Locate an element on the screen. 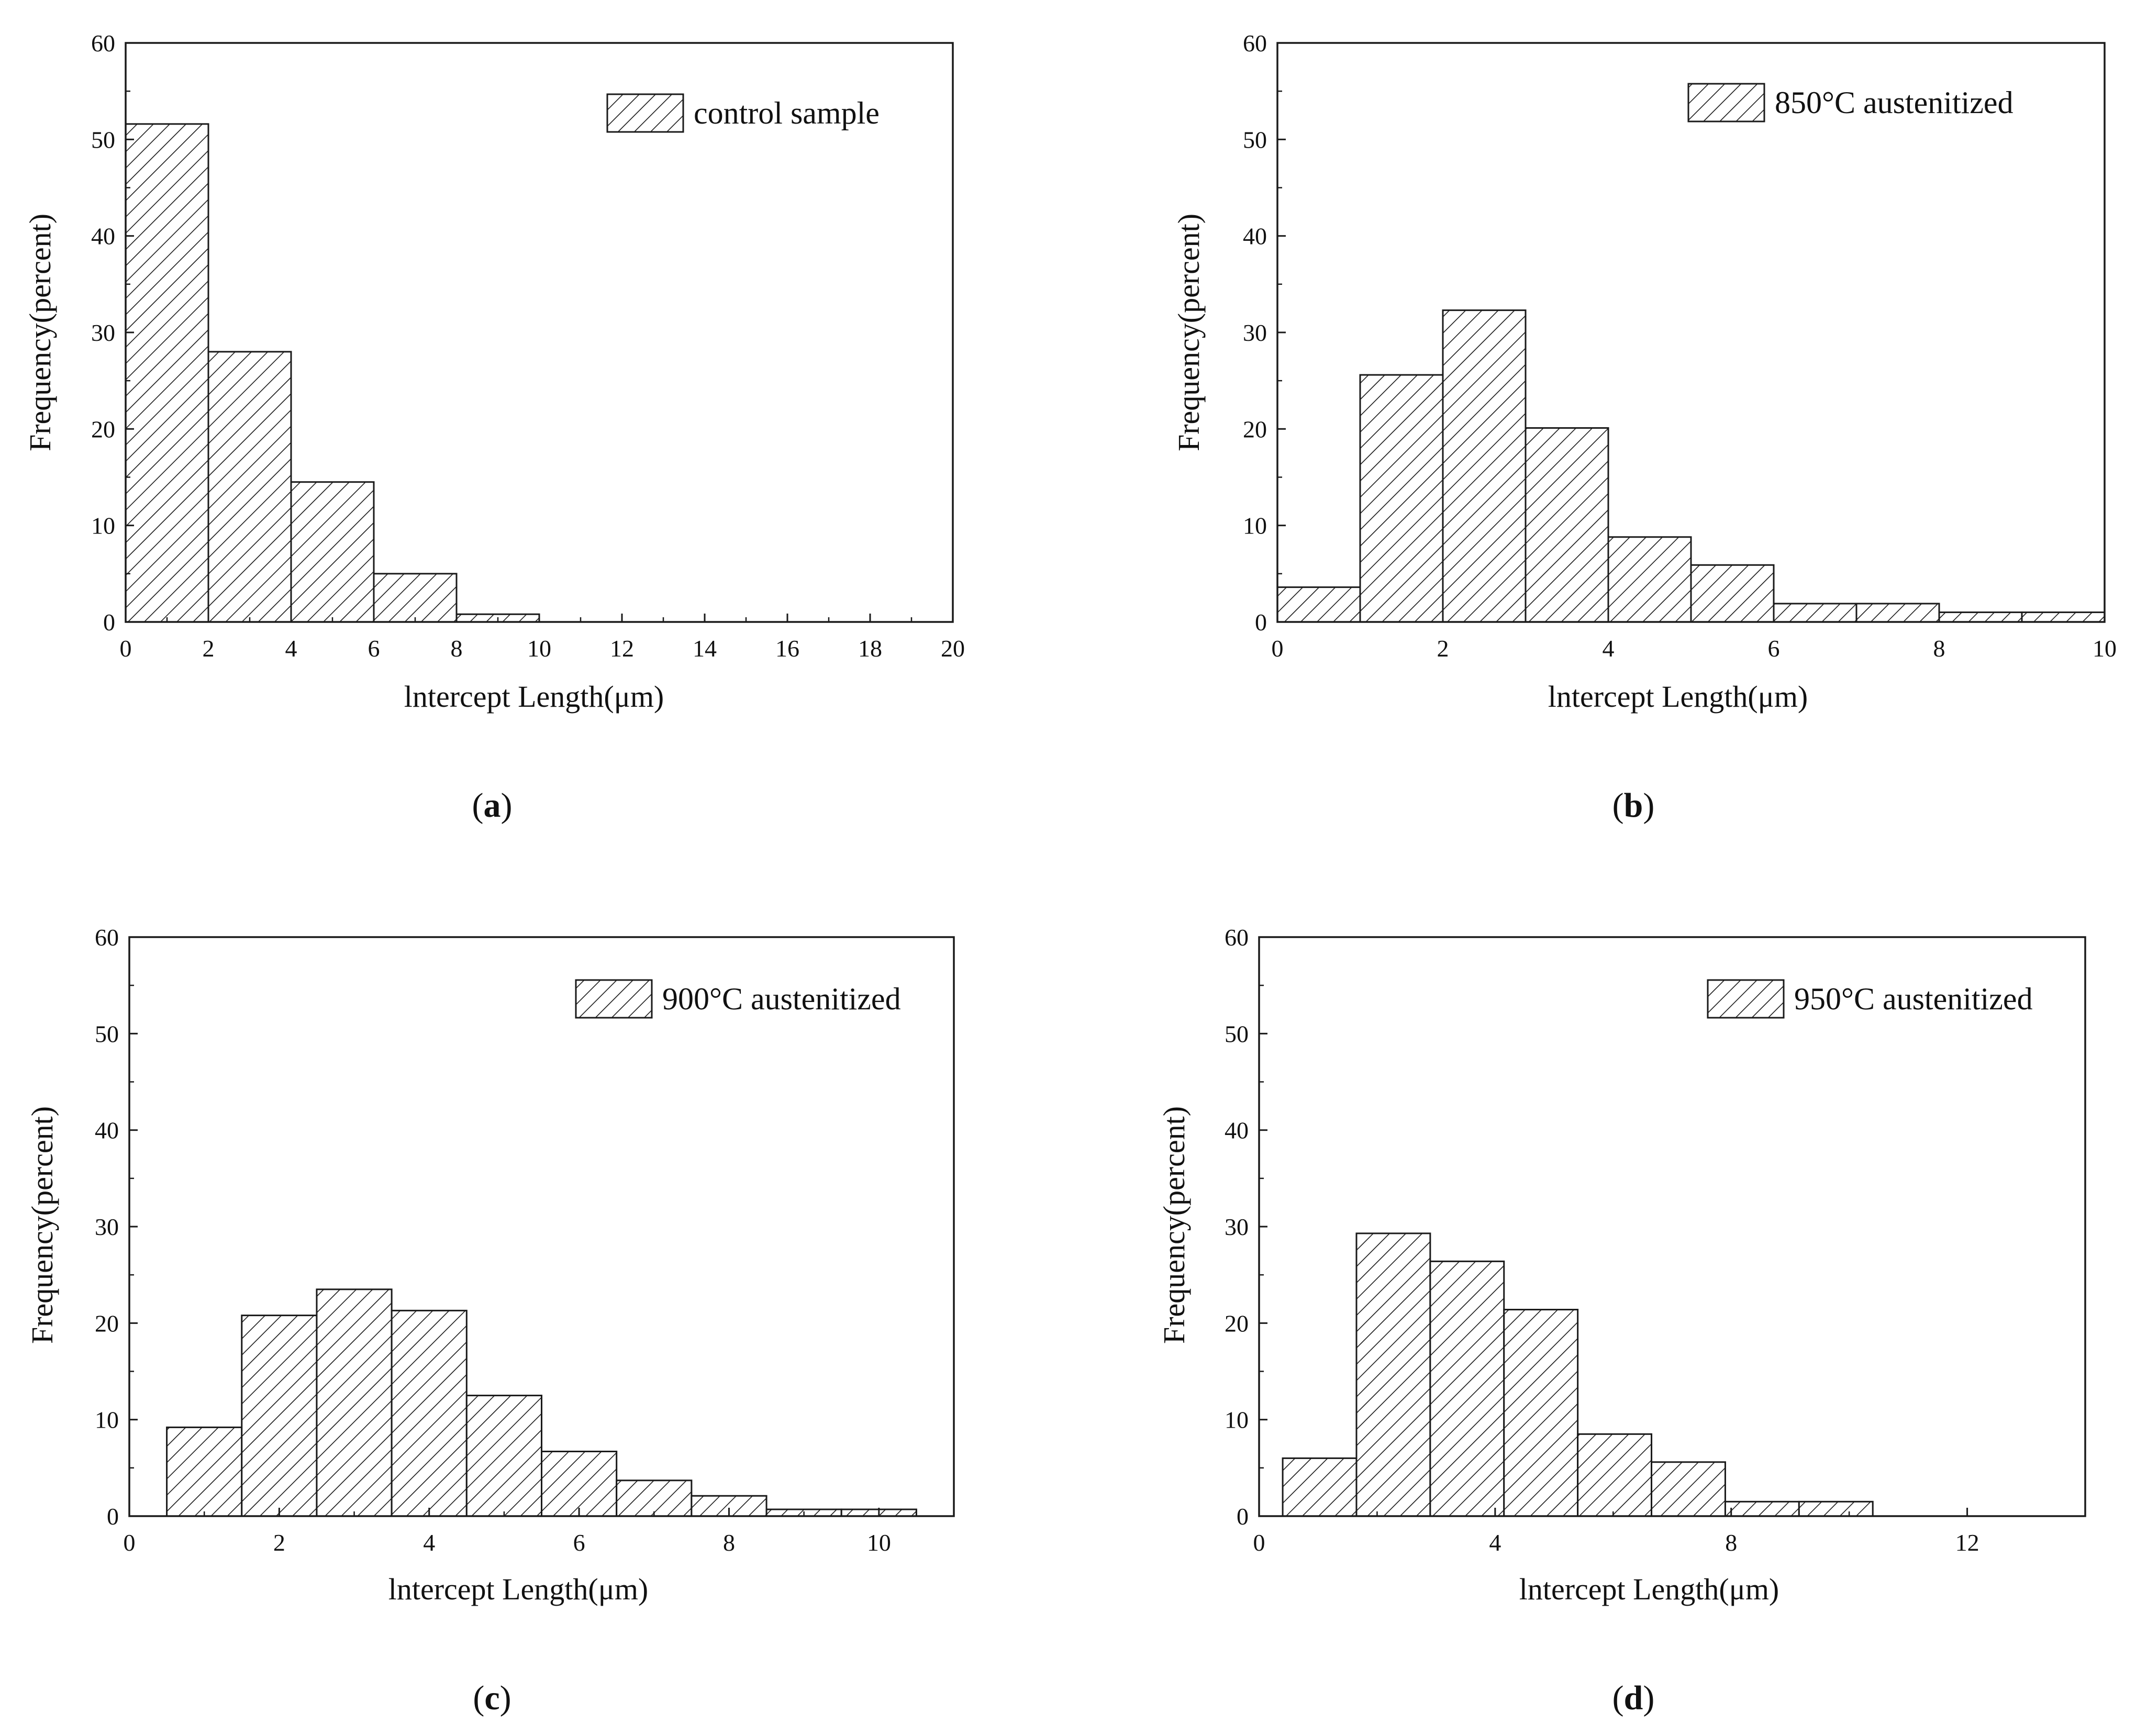  panel-c-legend: 900°C austenitized is located at coordinates (738, 999).